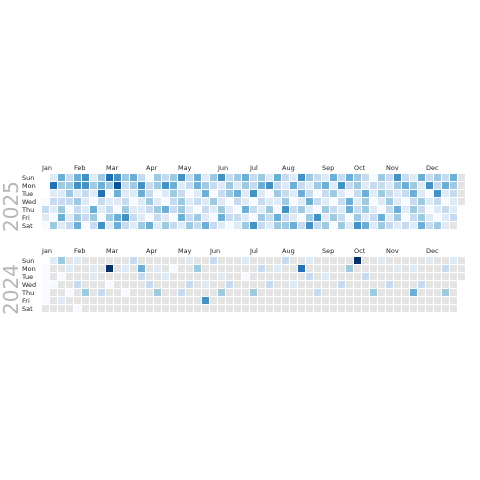 The image size is (480, 480). I want to click on weekday-label: Sun, so click(28, 261).